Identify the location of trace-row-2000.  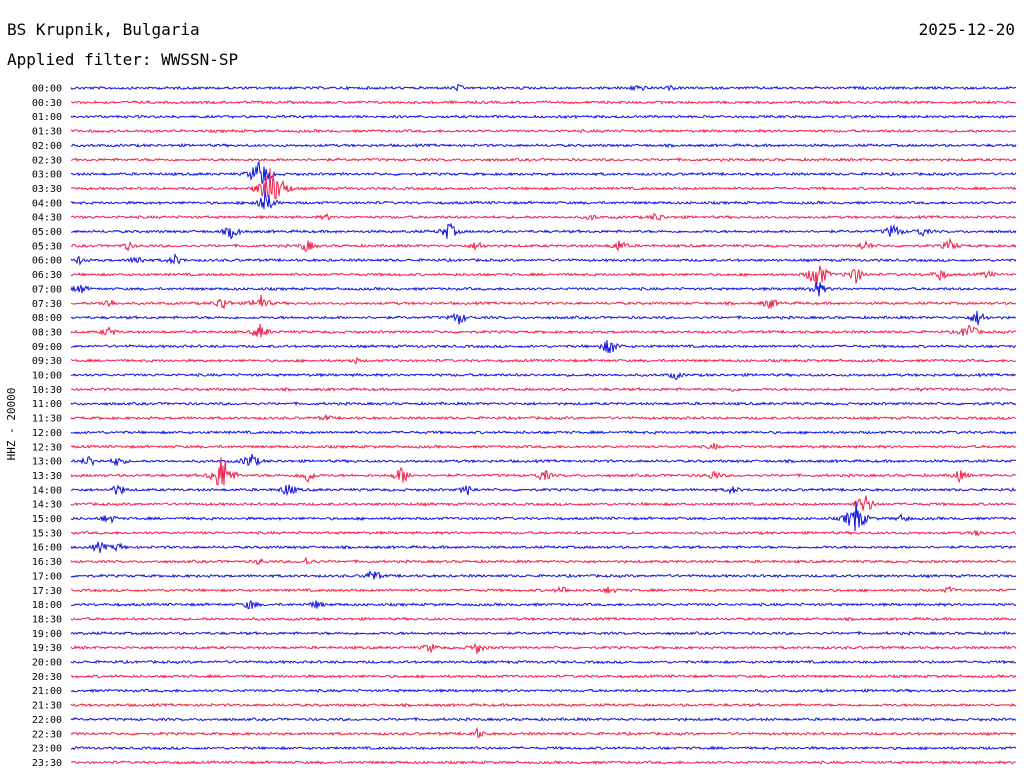
(543, 662).